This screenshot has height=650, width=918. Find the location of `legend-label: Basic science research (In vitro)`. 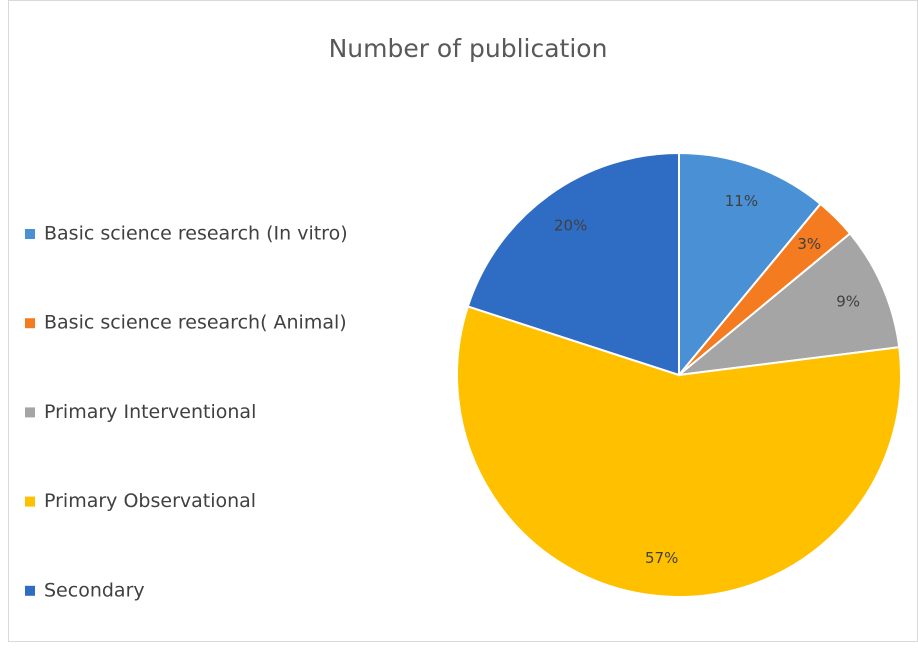

legend-label: Basic science research (In vitro) is located at coordinates (196, 234).